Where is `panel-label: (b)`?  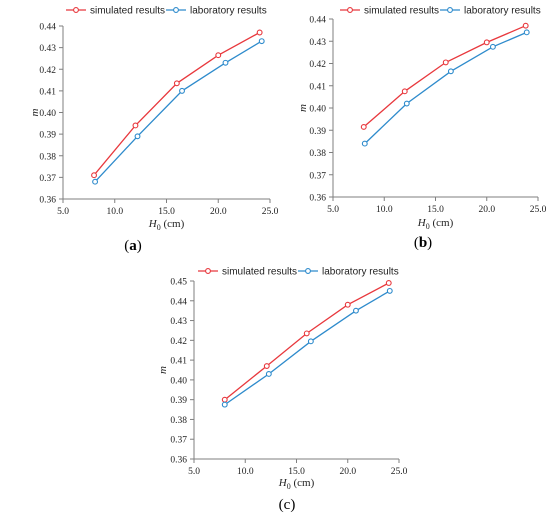 panel-label: (b) is located at coordinates (423, 243).